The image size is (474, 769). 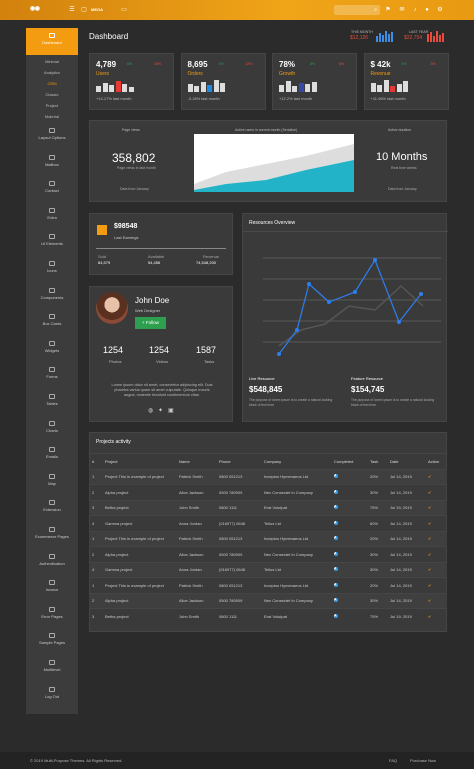 I want to click on sidebar-item-dashboard: Dashboard, so click(x=52, y=41).